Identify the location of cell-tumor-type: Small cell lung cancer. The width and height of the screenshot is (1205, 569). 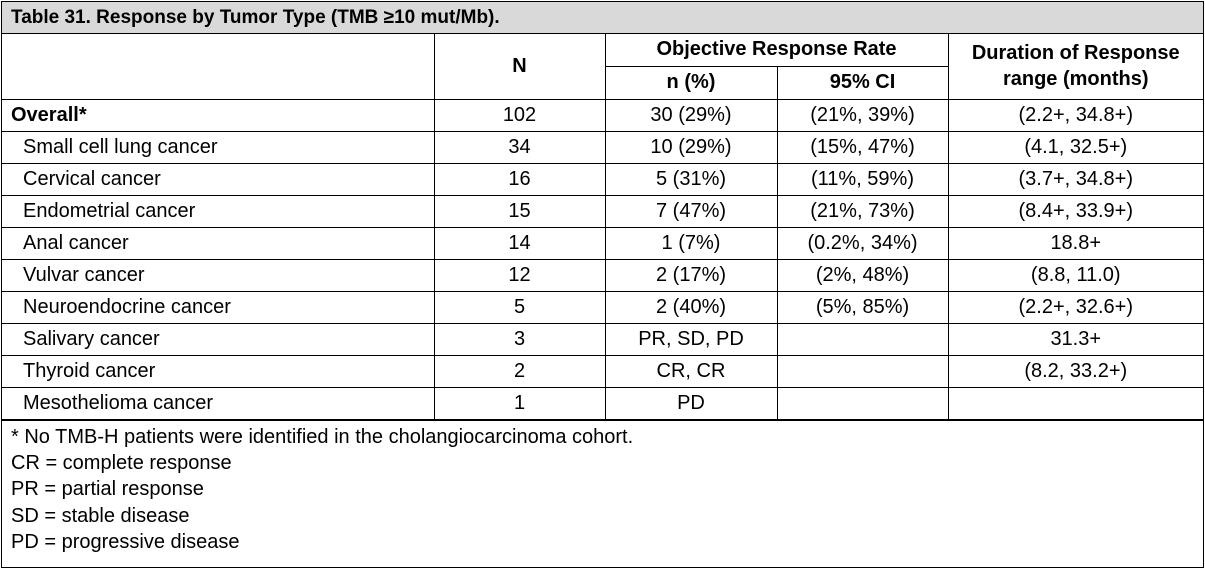
(218, 147).